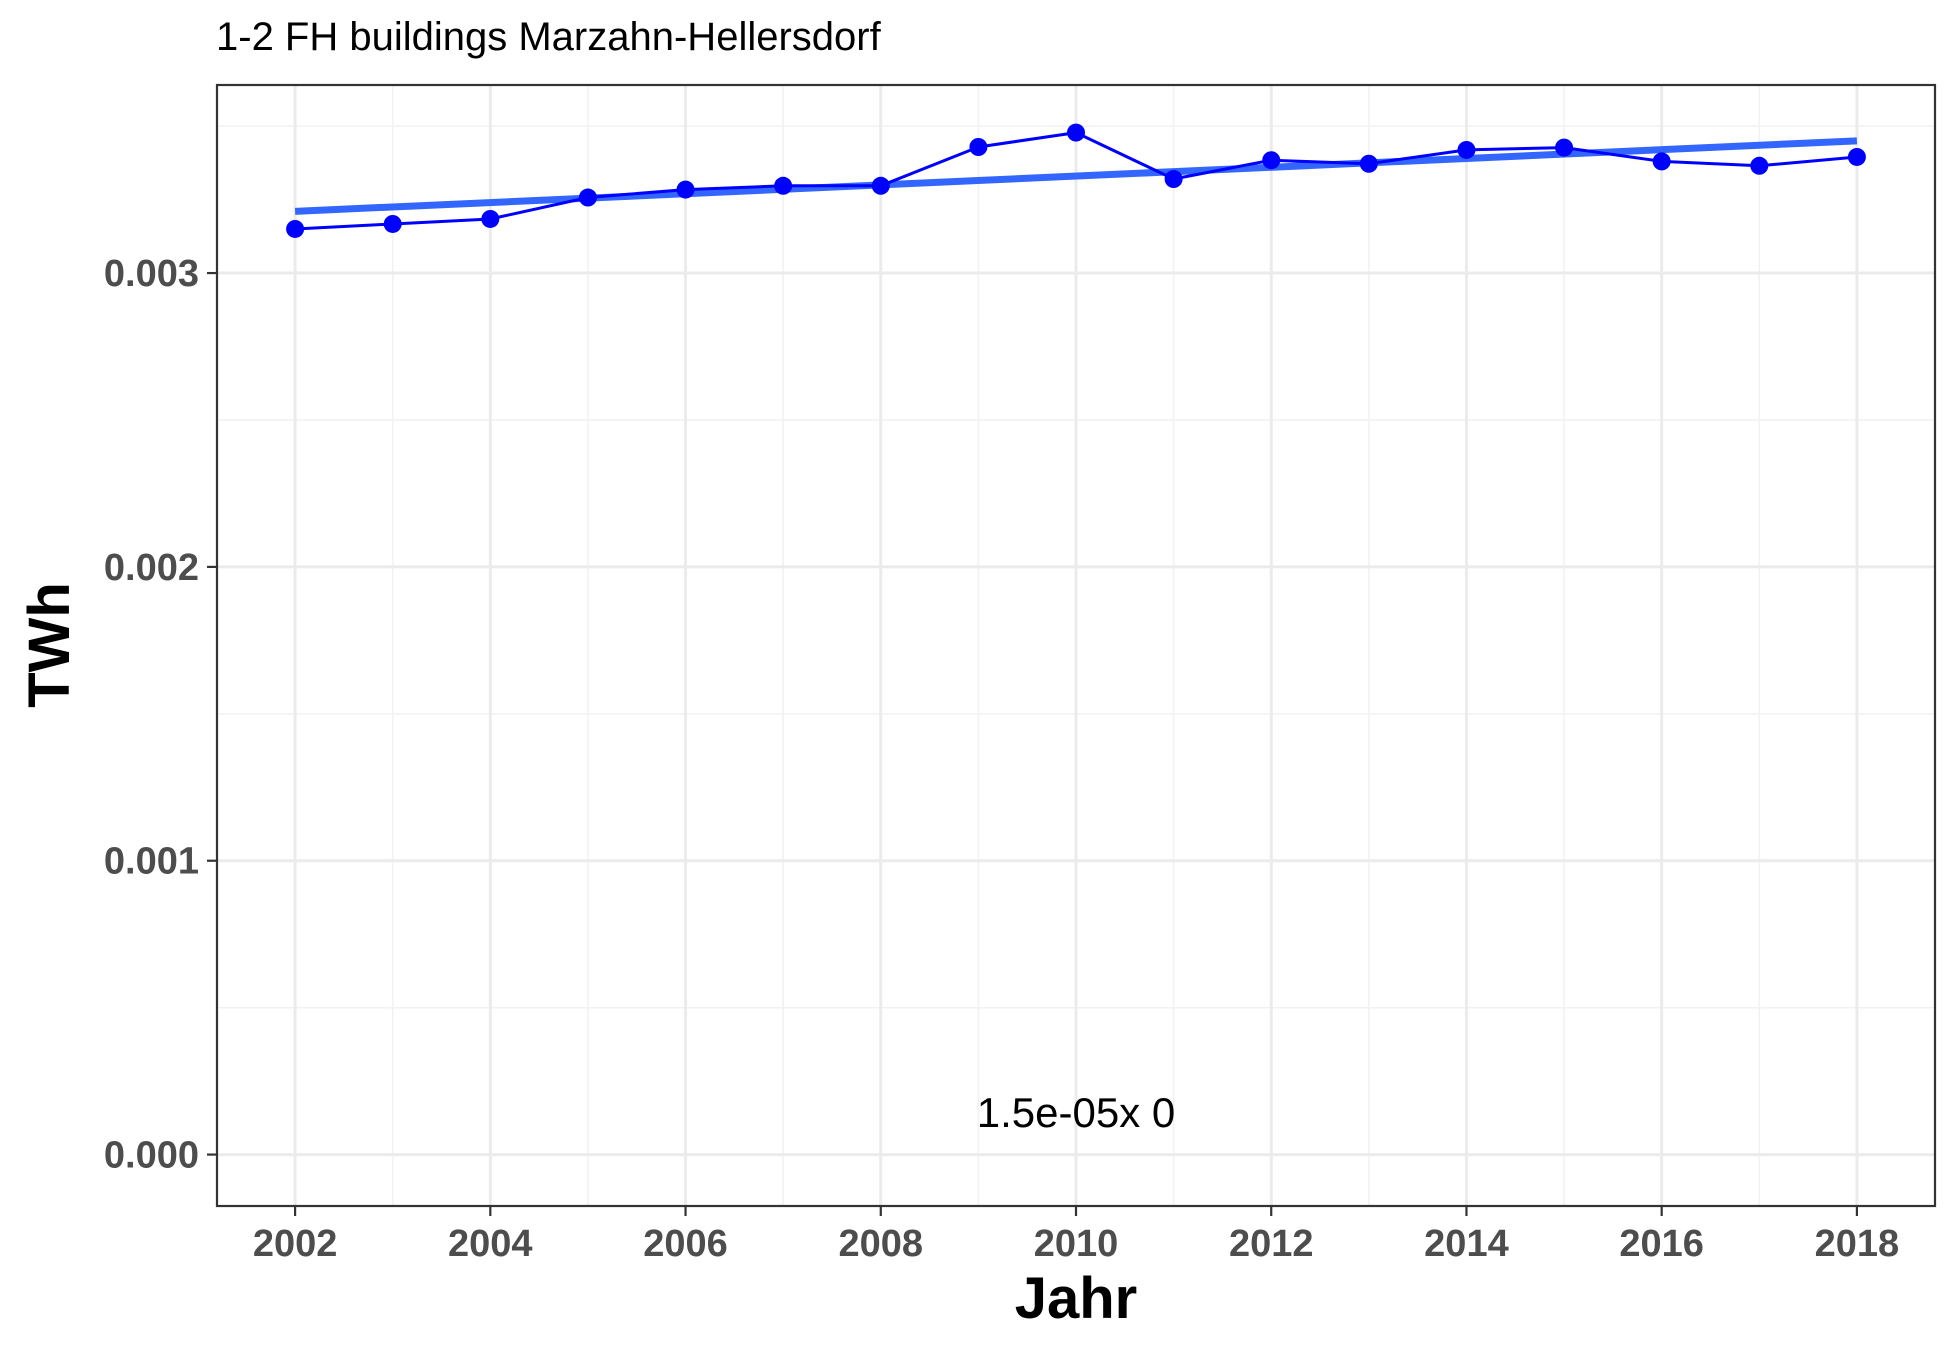  I want to click on y-tick-label: 0.001, so click(151, 862).